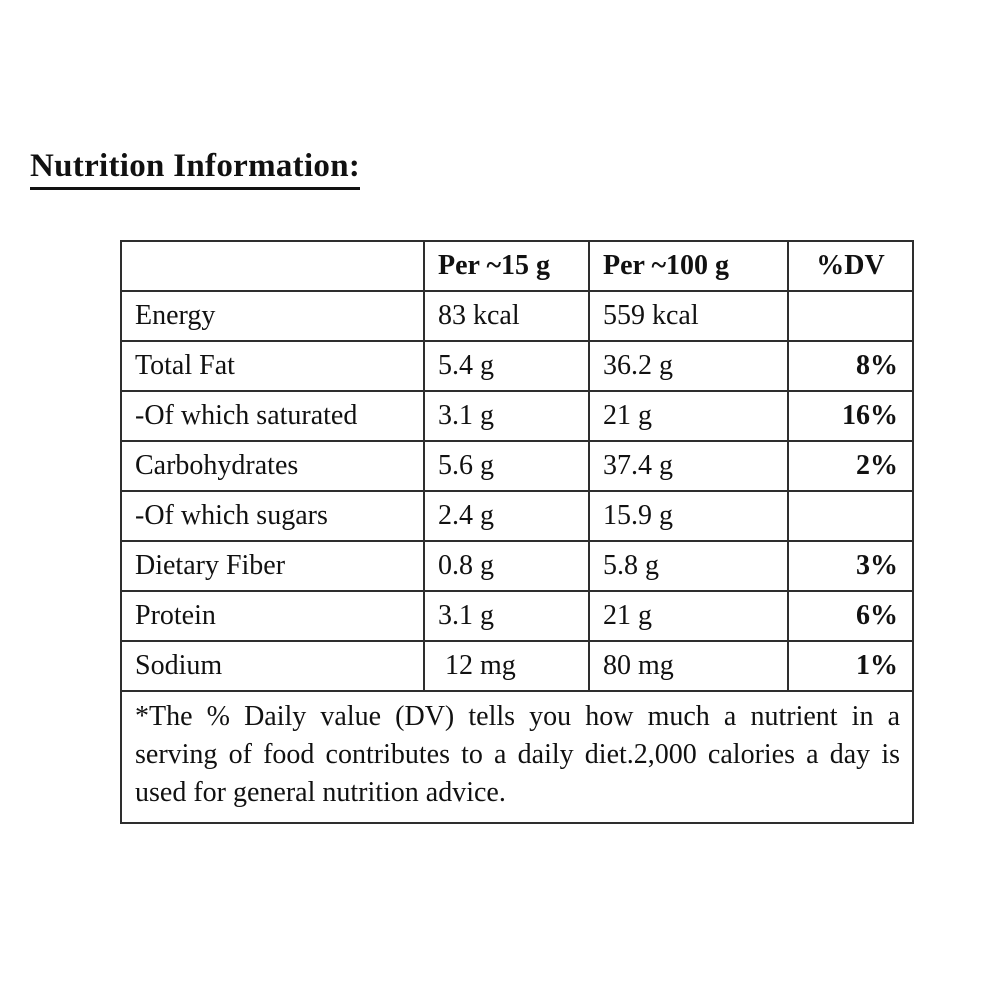  I want to click on page-title: Nutrition Information:, so click(195, 169).